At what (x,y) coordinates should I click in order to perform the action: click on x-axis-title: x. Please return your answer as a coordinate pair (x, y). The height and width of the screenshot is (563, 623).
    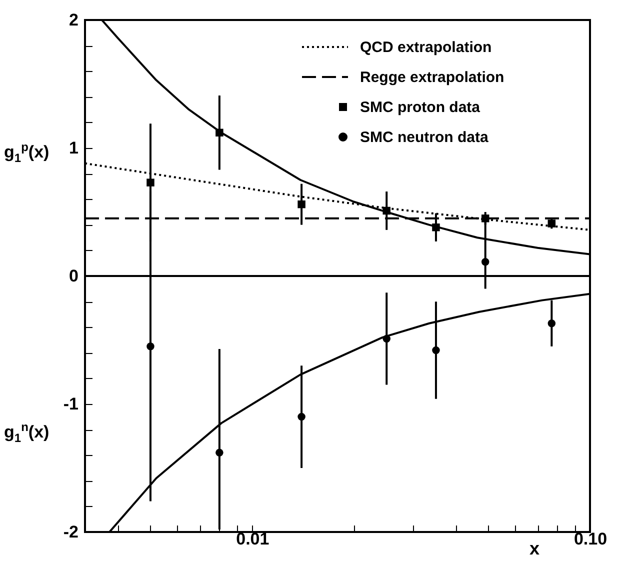
    Looking at the image, I should click on (534, 548).